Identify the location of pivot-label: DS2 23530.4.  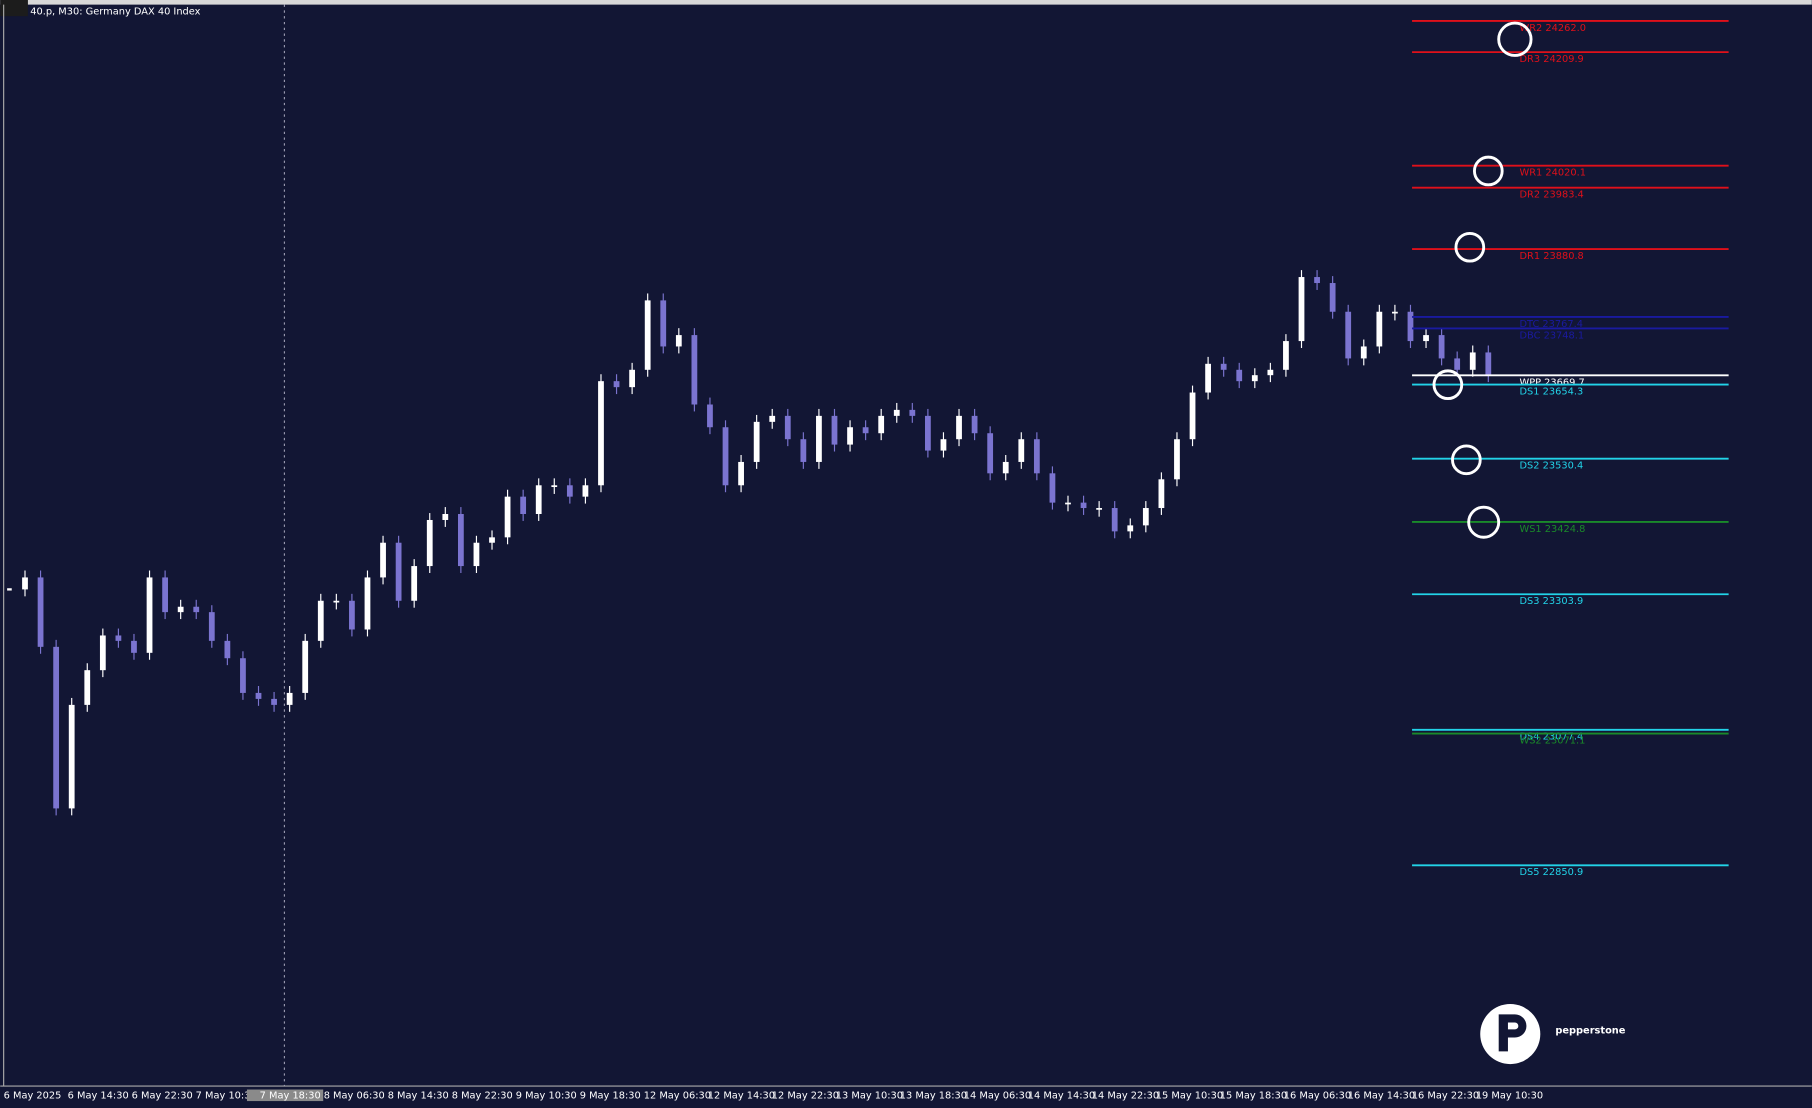
(1552, 466).